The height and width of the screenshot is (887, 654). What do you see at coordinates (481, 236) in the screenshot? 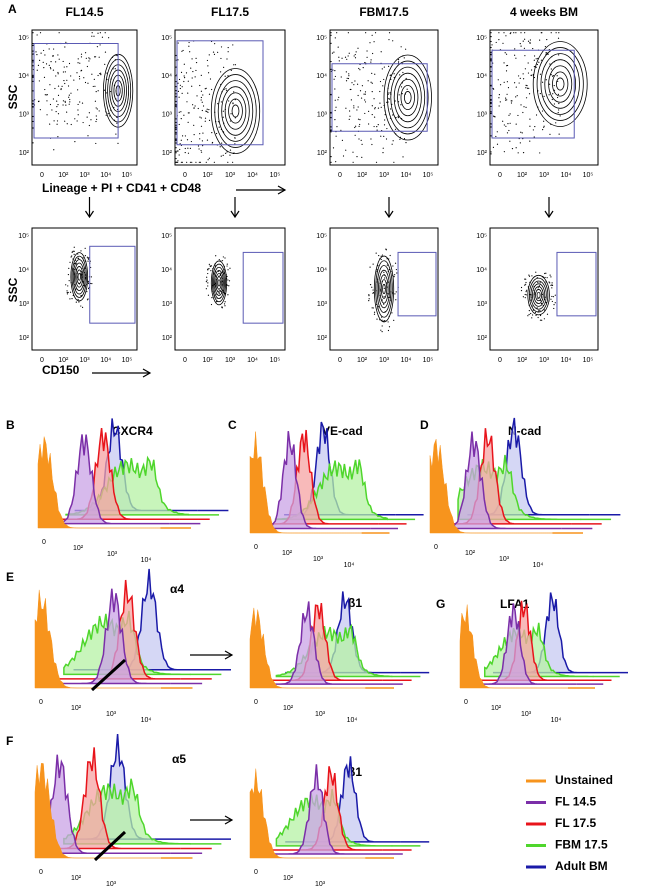
I see `y-tick-label: 10⁵` at bounding box center [481, 236].